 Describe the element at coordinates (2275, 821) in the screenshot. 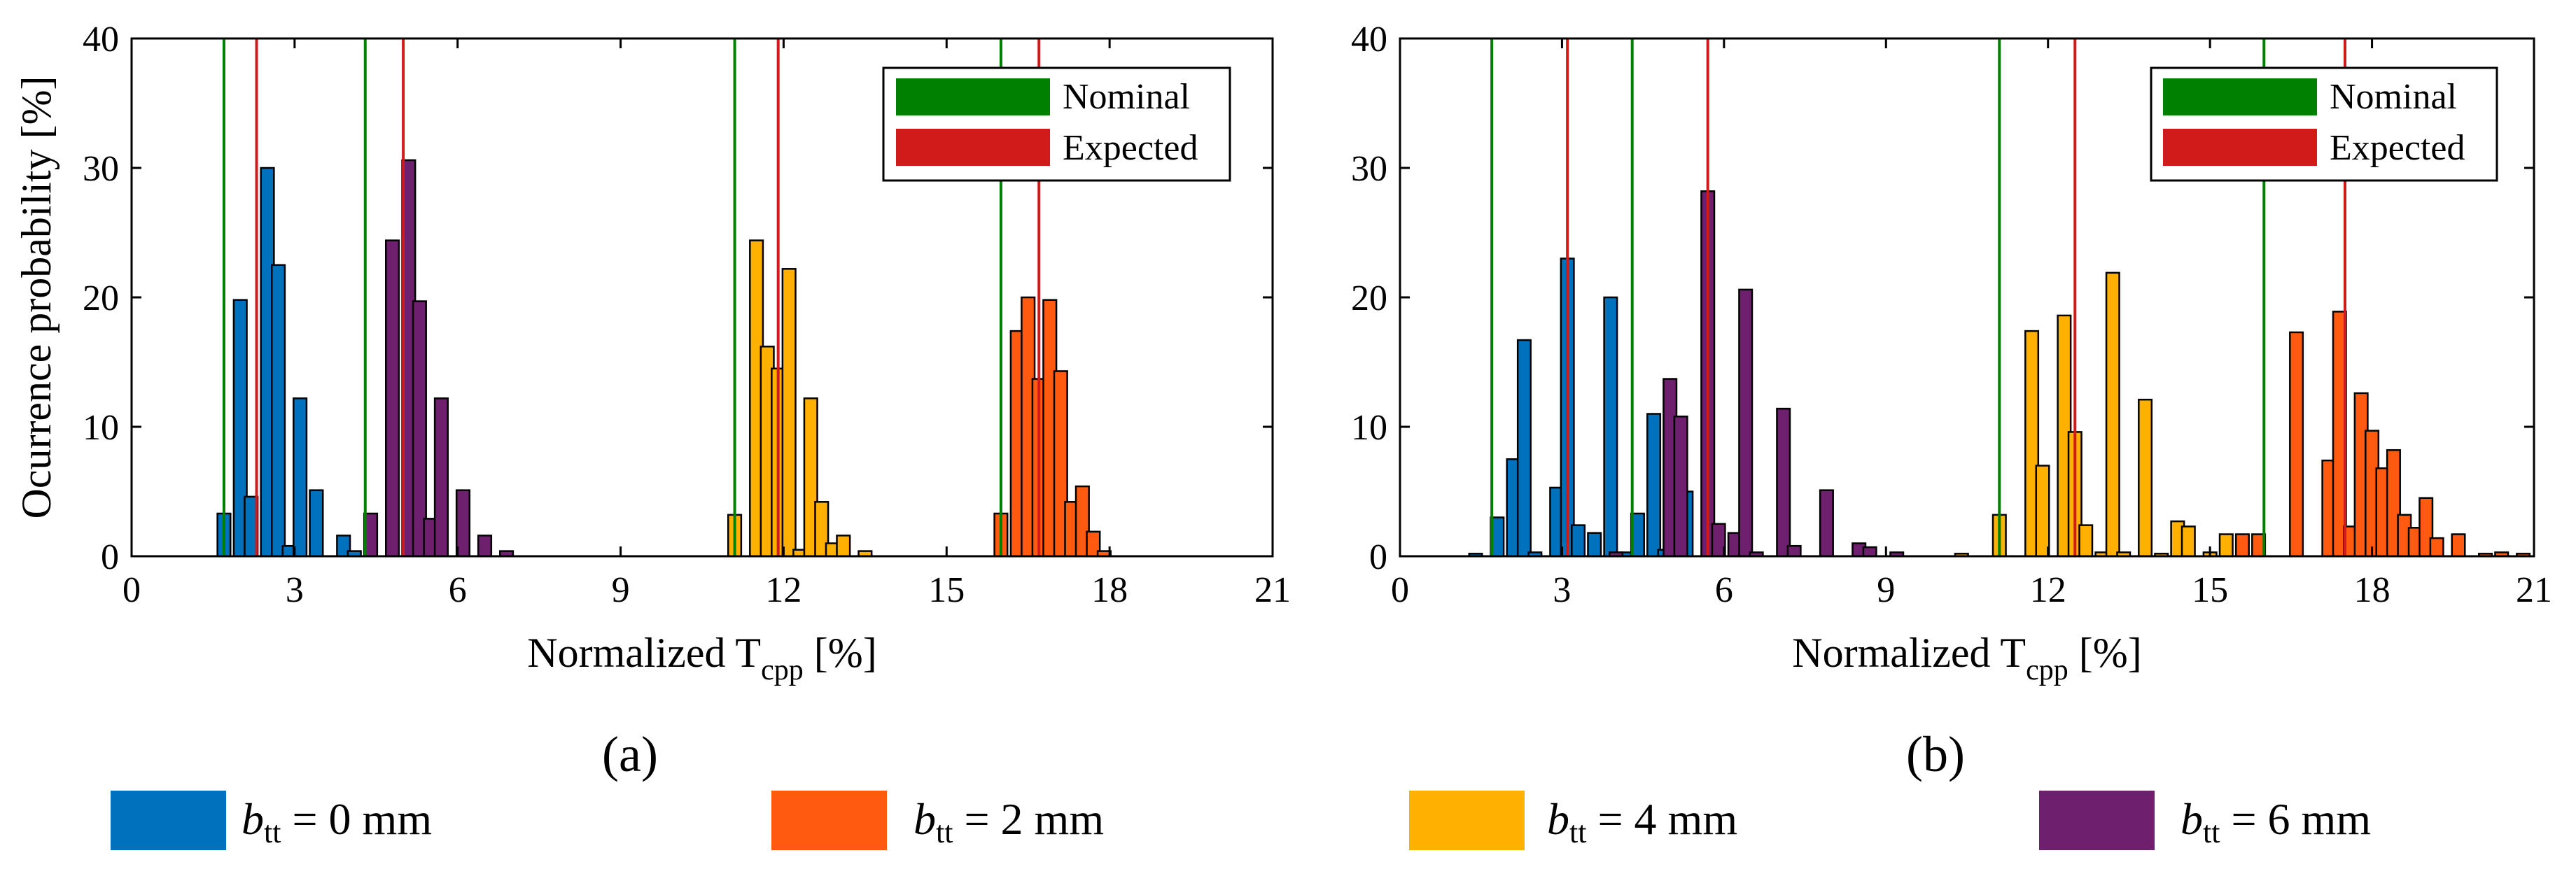

I see `shared-legend-label-3: btt = 6 mm` at that location.